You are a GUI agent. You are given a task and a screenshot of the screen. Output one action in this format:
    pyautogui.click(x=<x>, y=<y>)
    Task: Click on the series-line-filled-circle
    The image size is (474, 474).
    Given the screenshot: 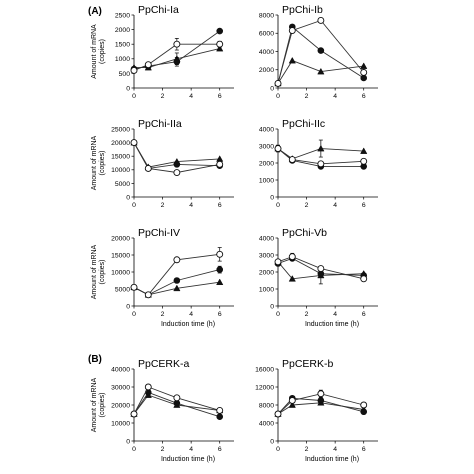 What is the action you would take?
    pyautogui.click(x=320, y=406)
    